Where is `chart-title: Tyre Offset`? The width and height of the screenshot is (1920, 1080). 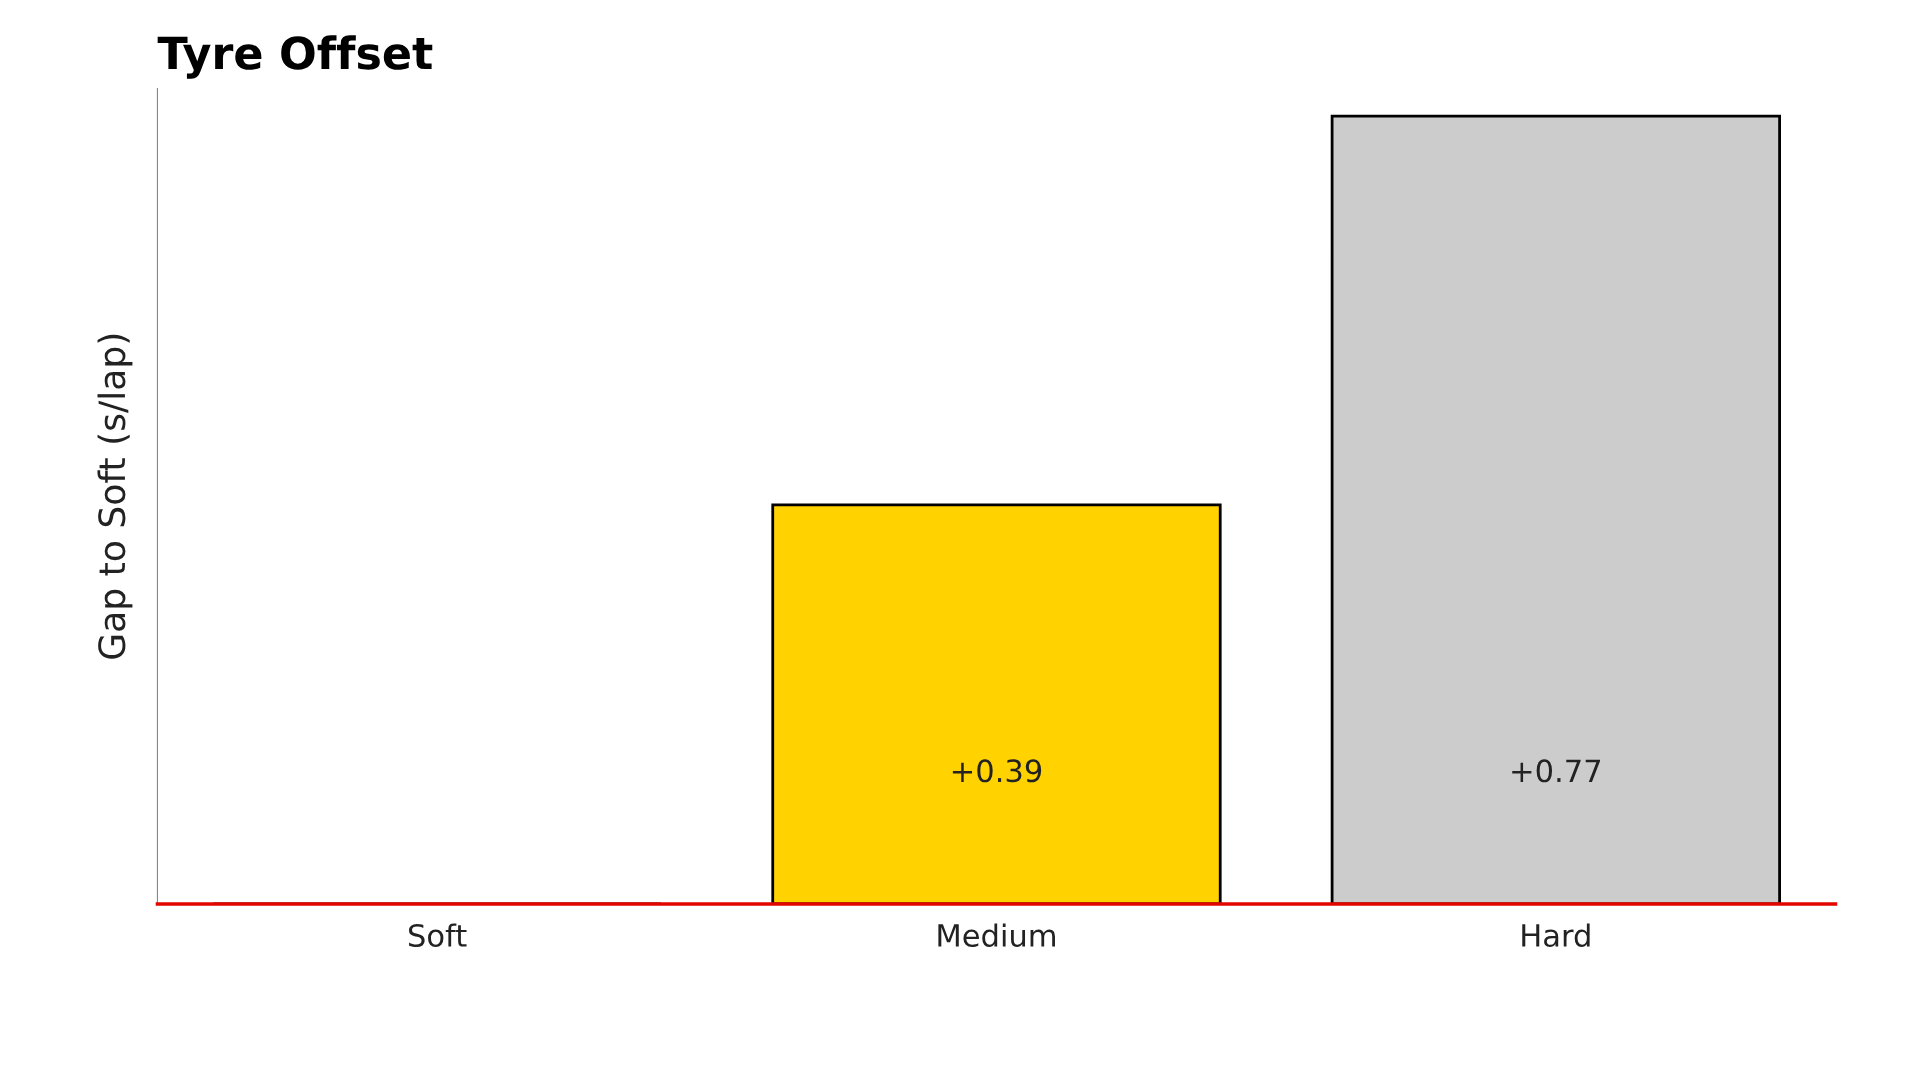 chart-title: Tyre Offset is located at coordinates (295, 57).